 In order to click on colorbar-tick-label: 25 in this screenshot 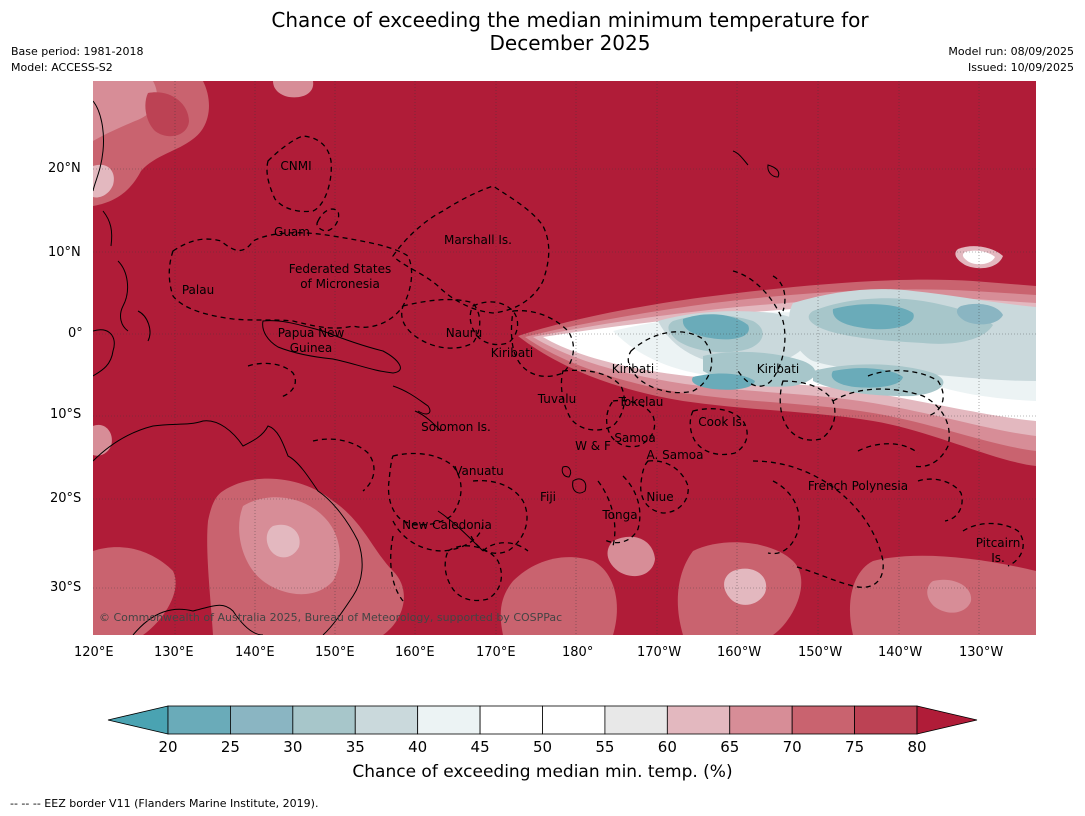, I will do `click(230, 747)`.